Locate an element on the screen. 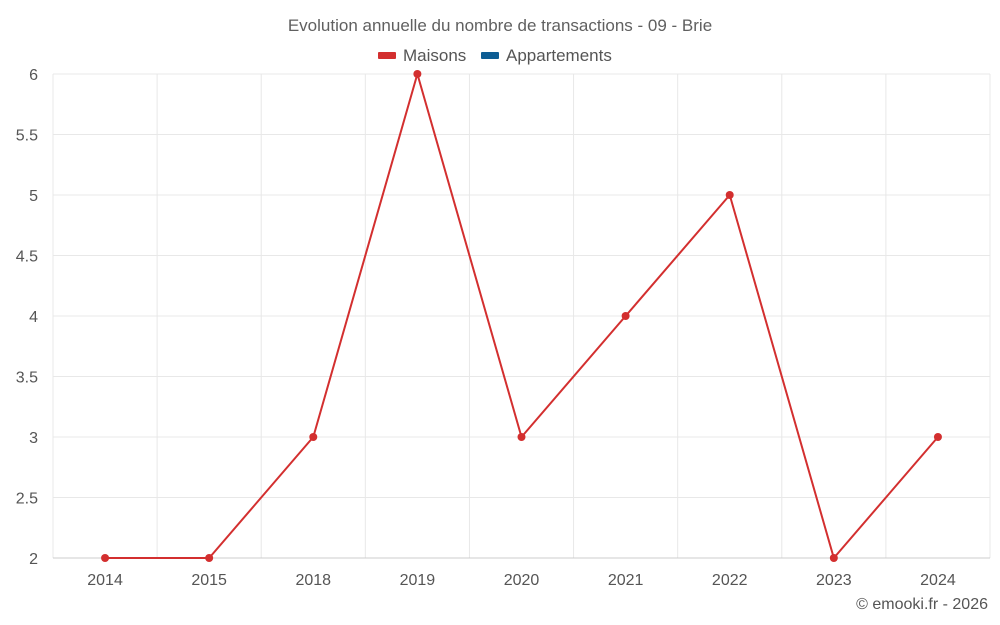  legend-swatch-maisons is located at coordinates (387, 55).